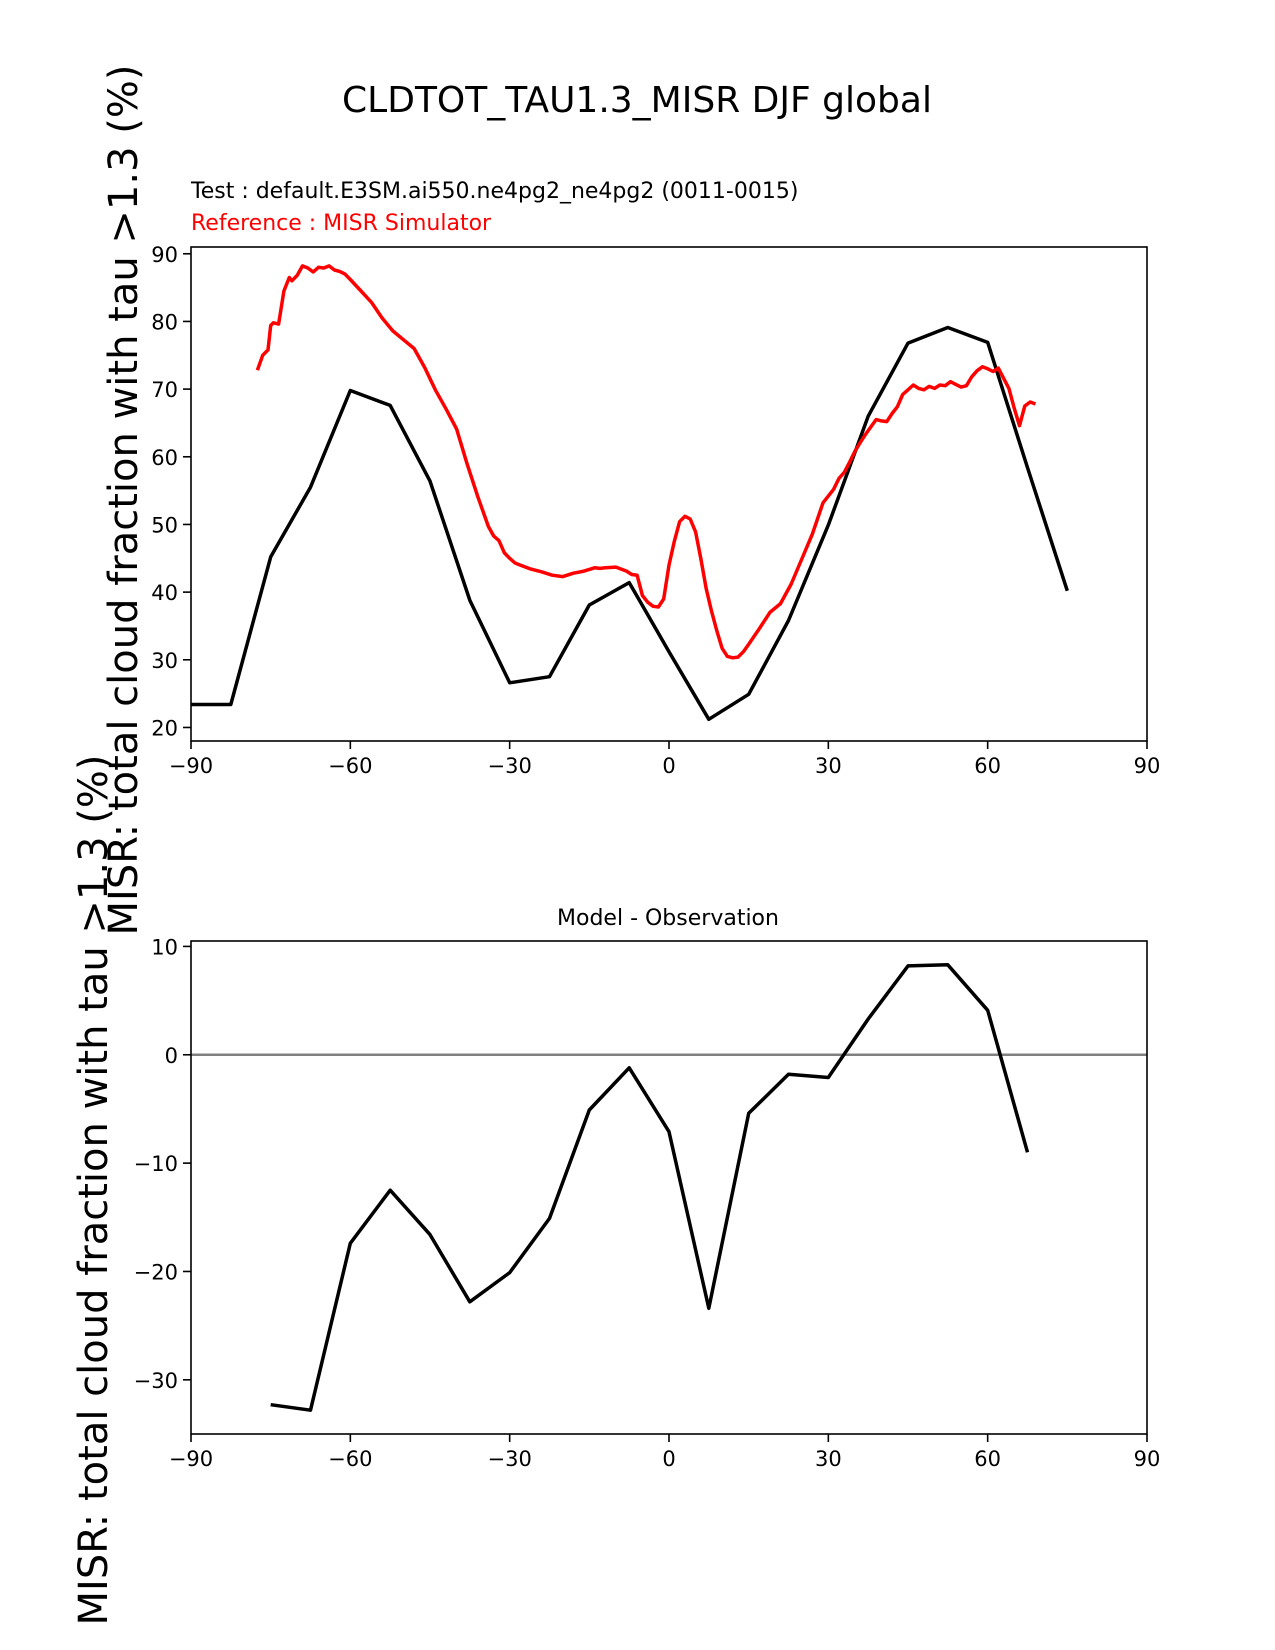 The width and height of the screenshot is (1275, 1650). What do you see at coordinates (668, 918) in the screenshot?
I see `diff-title: Model - Observation` at bounding box center [668, 918].